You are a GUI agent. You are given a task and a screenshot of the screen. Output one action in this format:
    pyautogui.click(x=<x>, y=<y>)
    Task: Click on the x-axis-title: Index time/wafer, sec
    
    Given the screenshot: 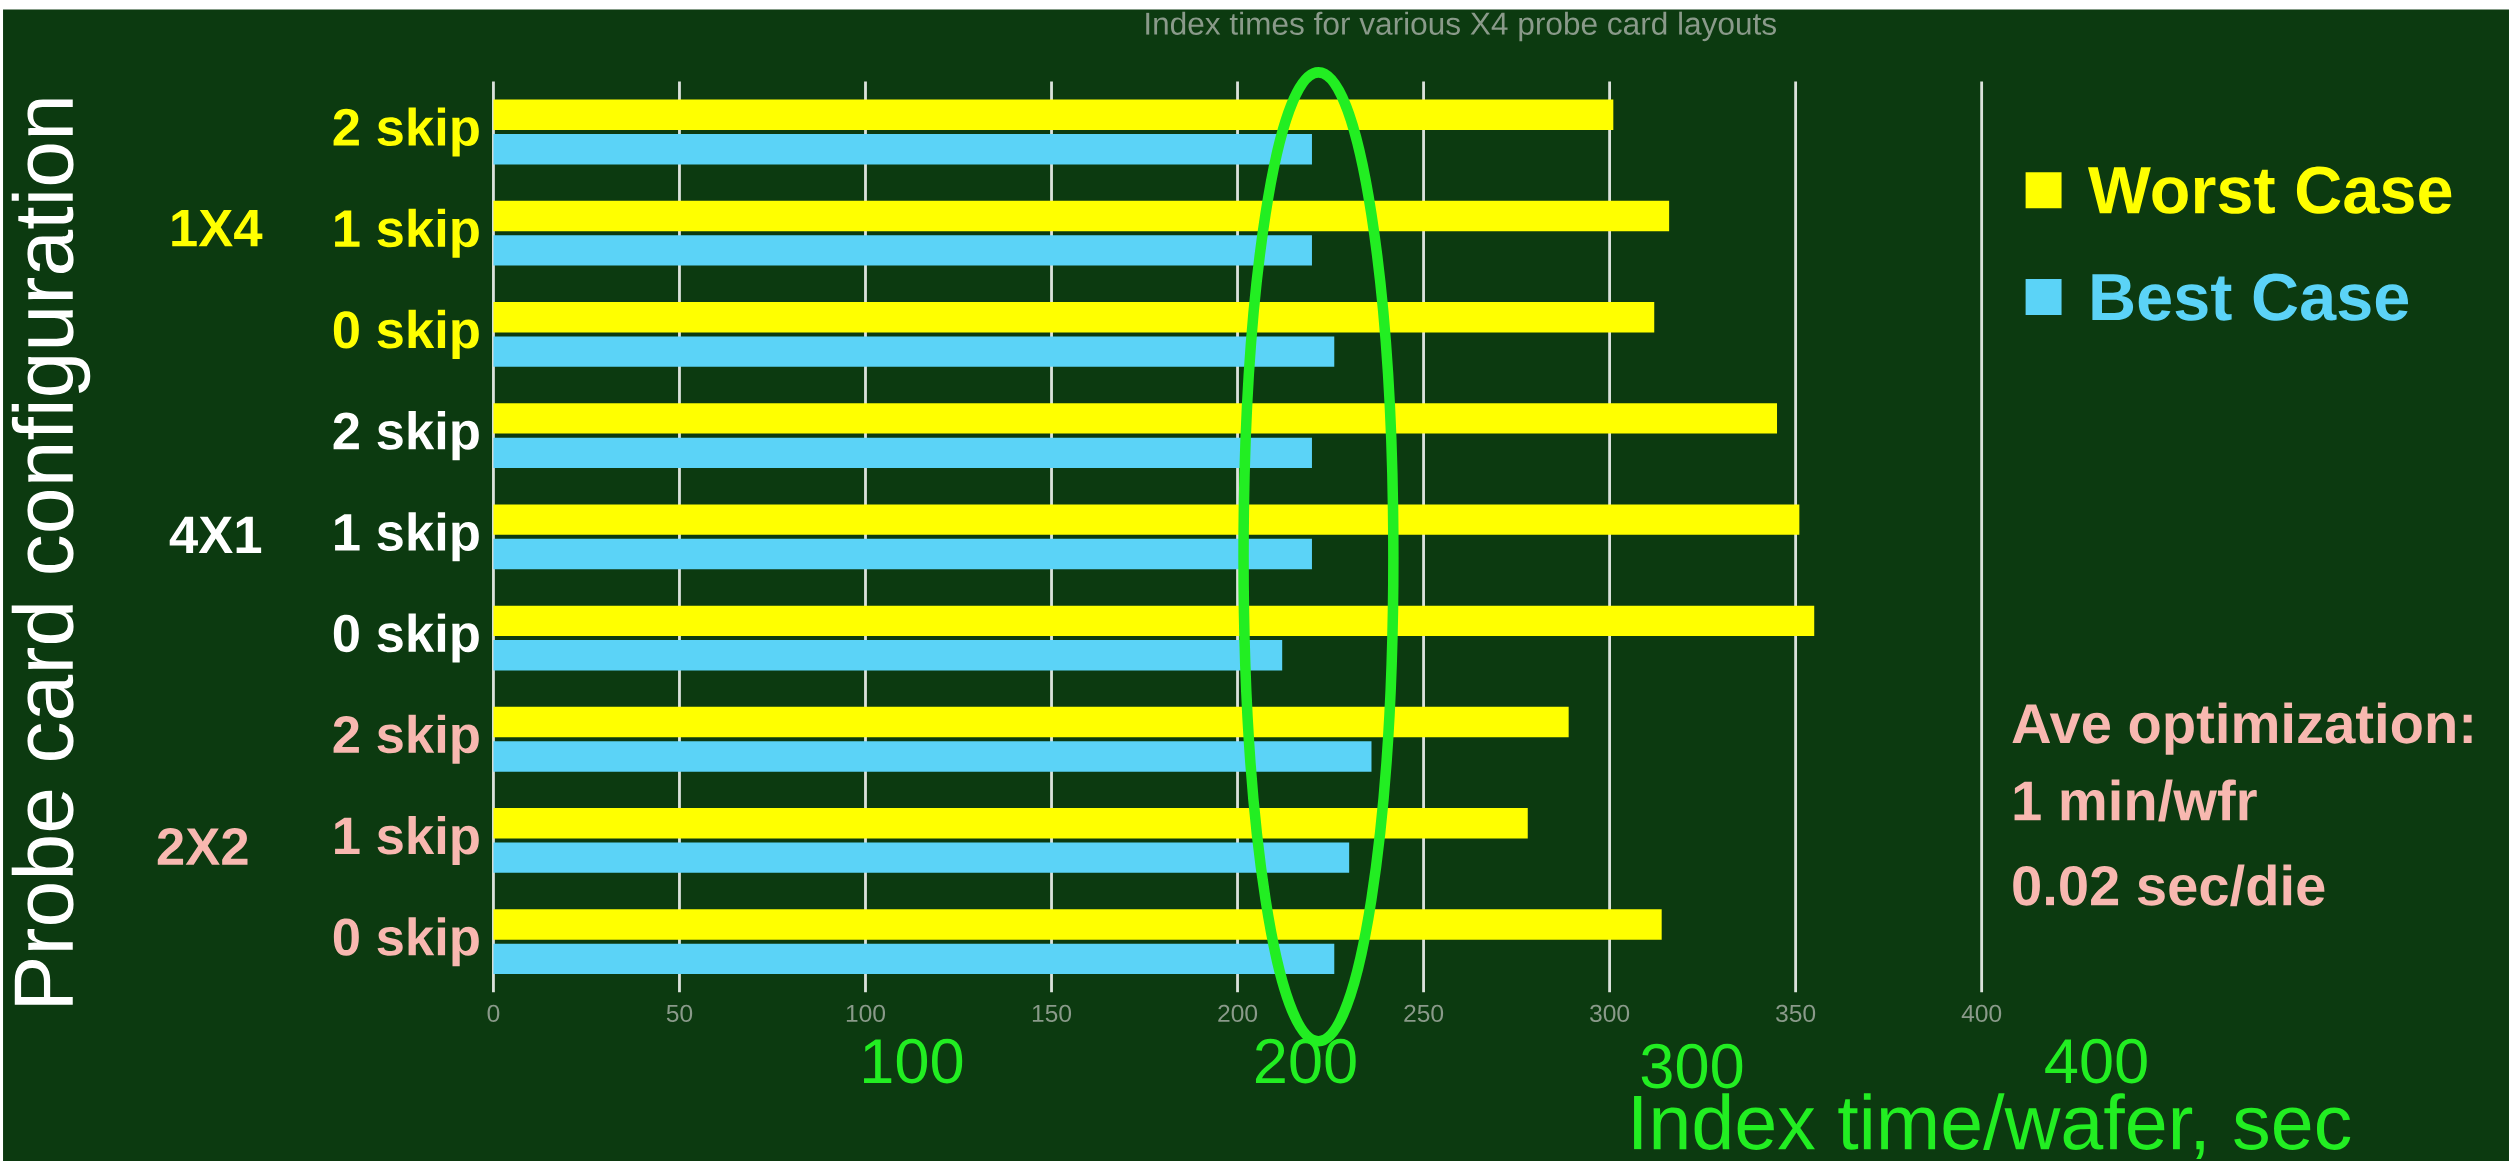 What is the action you would take?
    pyautogui.click(x=1992, y=1126)
    